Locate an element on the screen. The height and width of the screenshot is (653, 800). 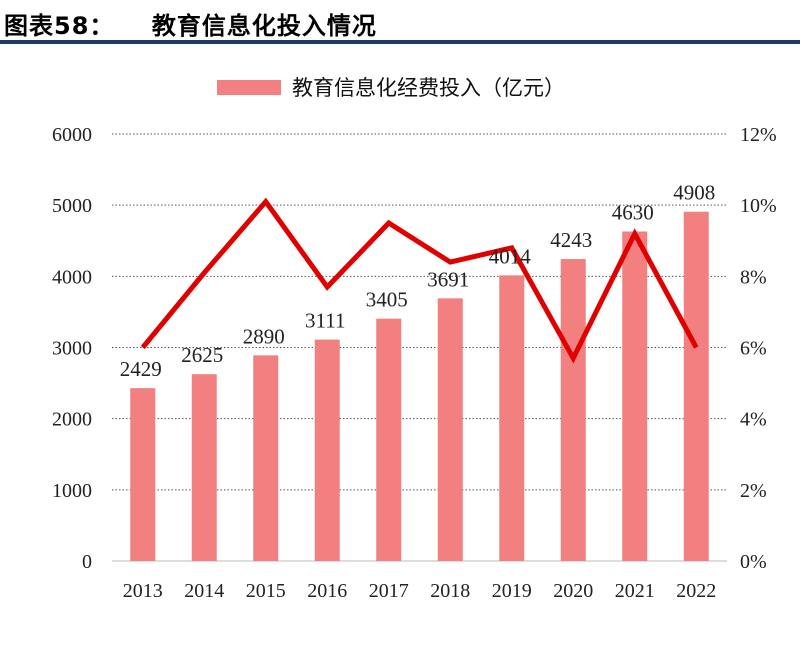
data-label-2022: 4908 is located at coordinates (694, 193).